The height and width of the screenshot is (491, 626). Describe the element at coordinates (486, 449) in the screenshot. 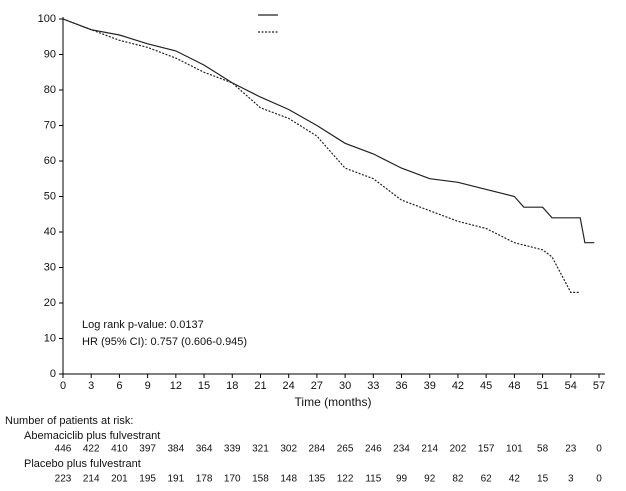

I see `risk-value: 157` at that location.